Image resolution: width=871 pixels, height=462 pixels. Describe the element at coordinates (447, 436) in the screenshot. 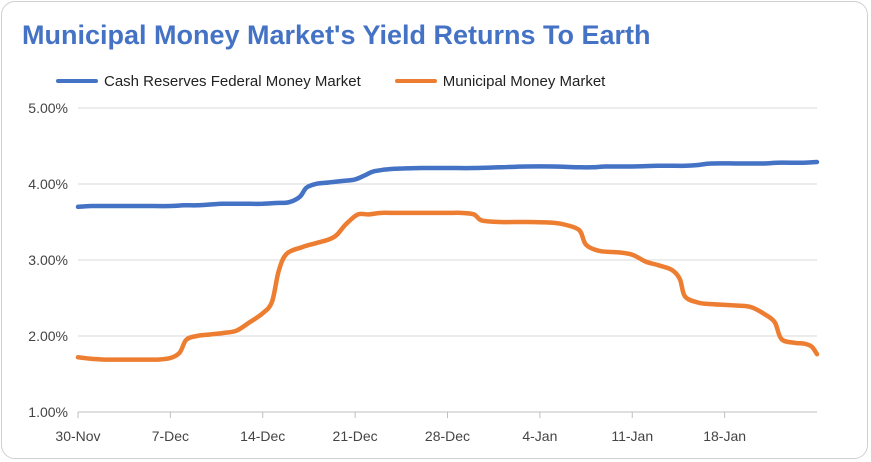

I see `x-tick-label: 28-Dec` at that location.